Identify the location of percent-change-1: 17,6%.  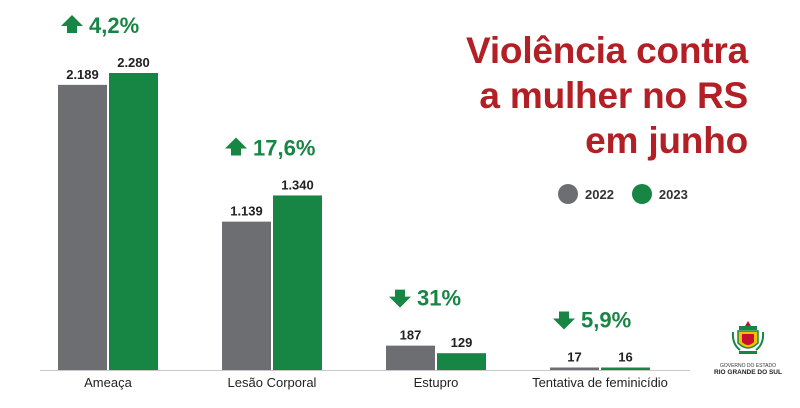
(284, 147).